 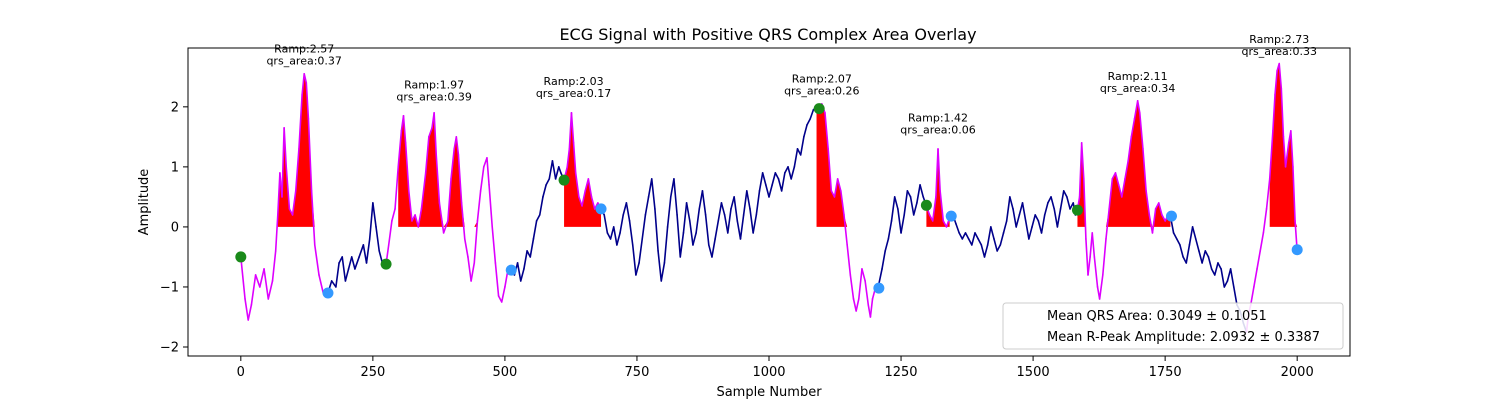 What do you see at coordinates (1173, 326) in the screenshot?
I see `legend-box` at bounding box center [1173, 326].